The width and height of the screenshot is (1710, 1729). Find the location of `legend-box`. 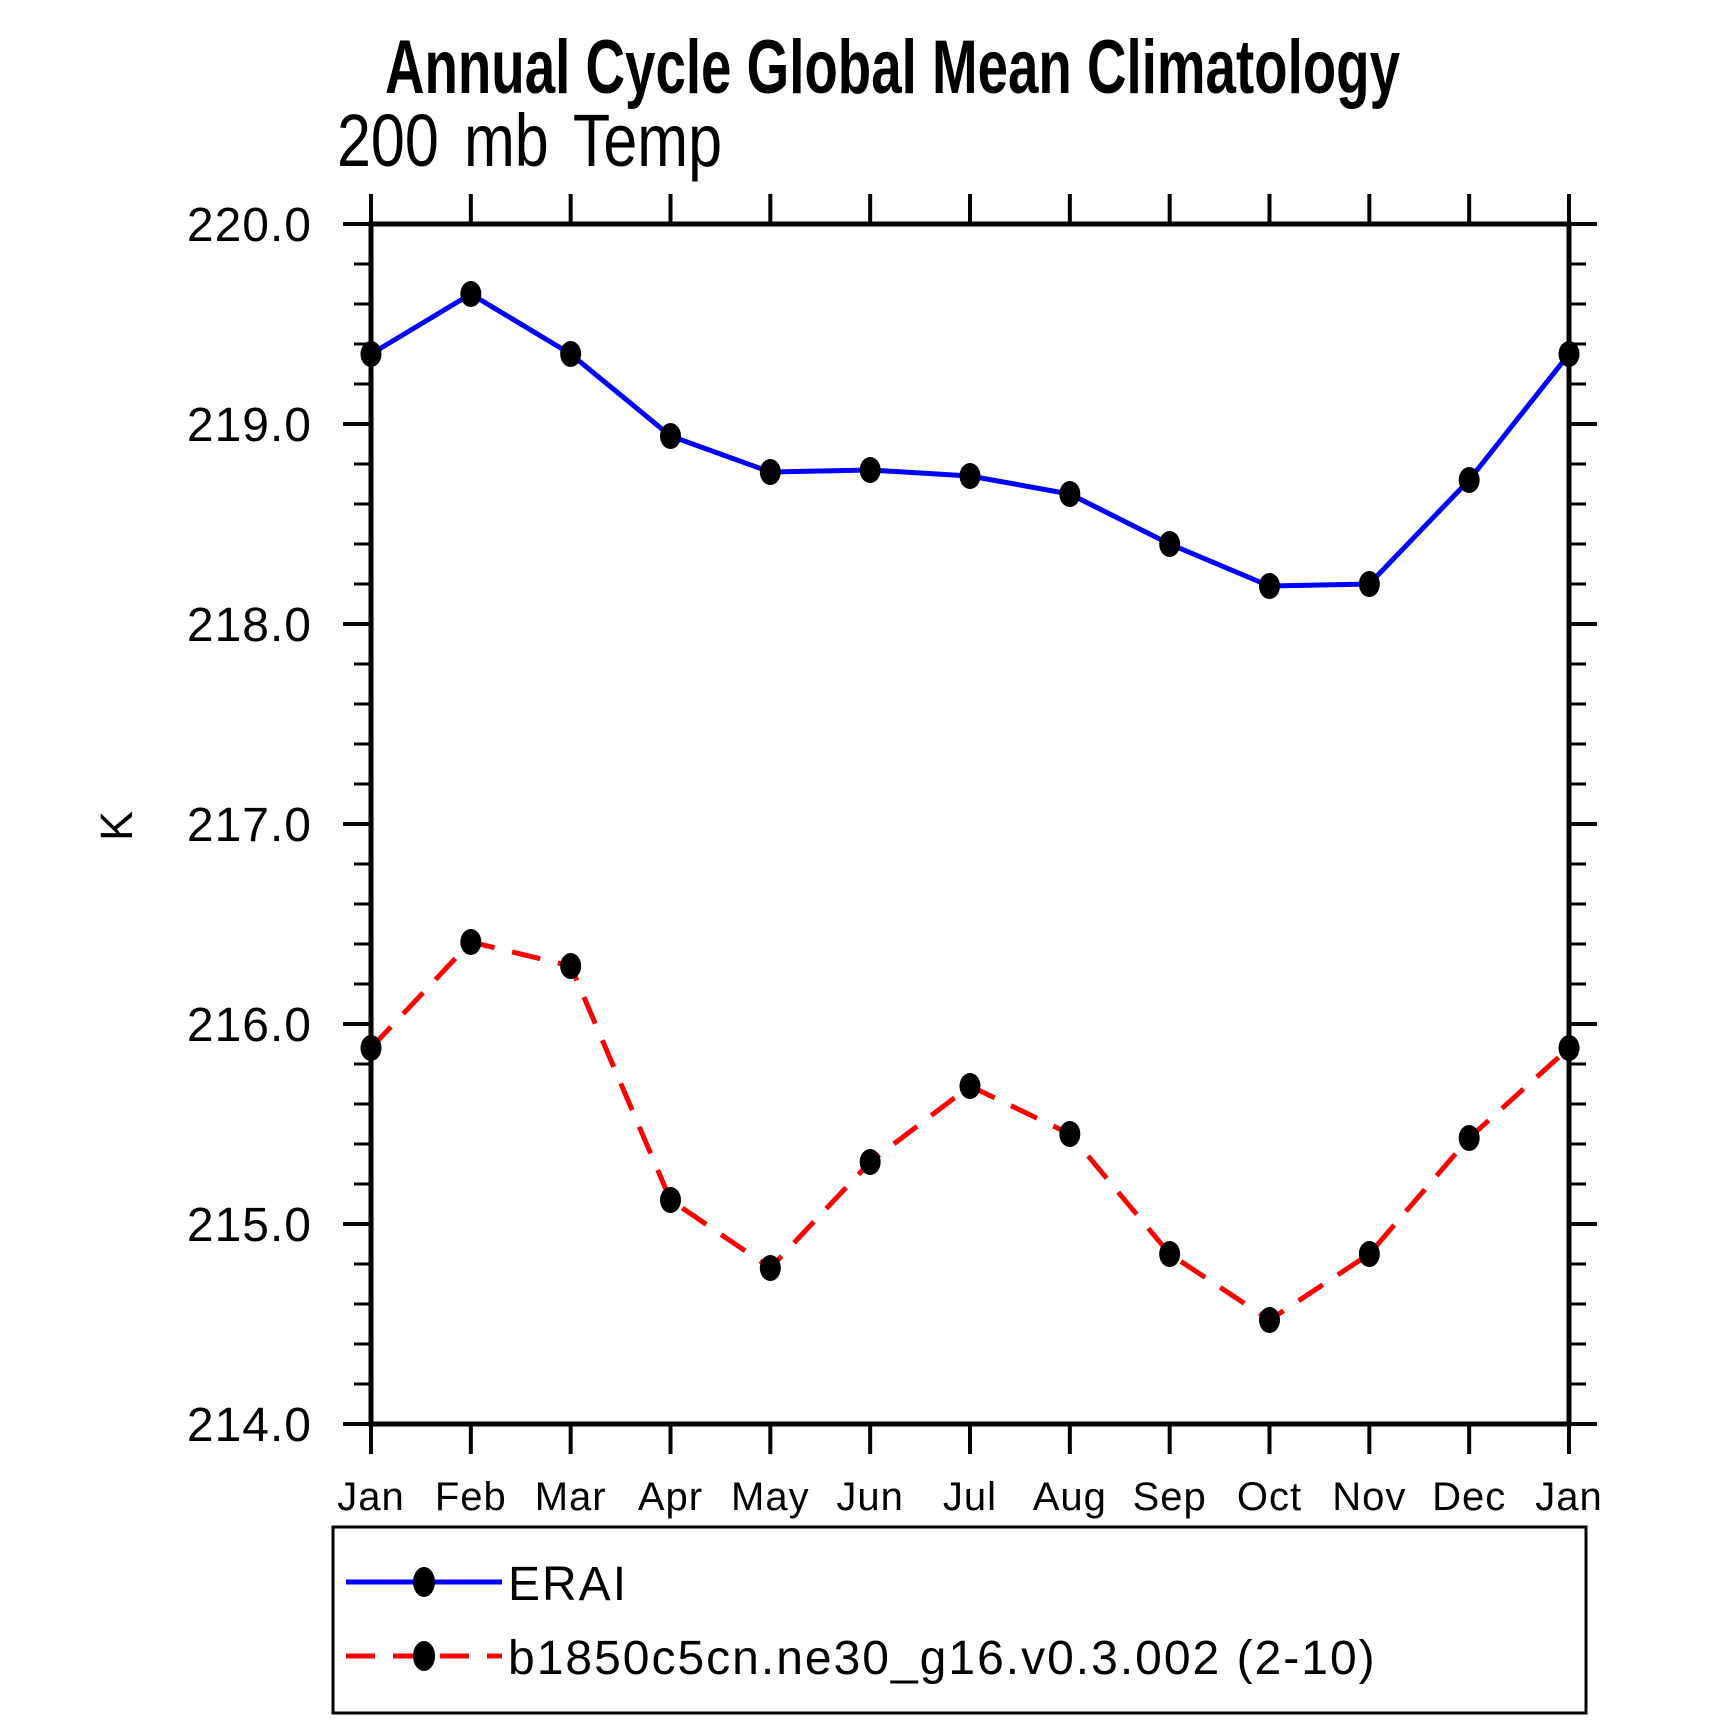

legend-box is located at coordinates (959, 1620).